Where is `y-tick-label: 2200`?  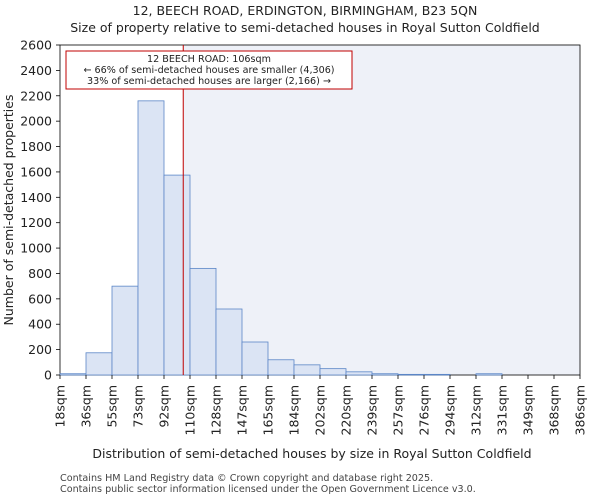 y-tick-label: 2200 is located at coordinates (36, 95).